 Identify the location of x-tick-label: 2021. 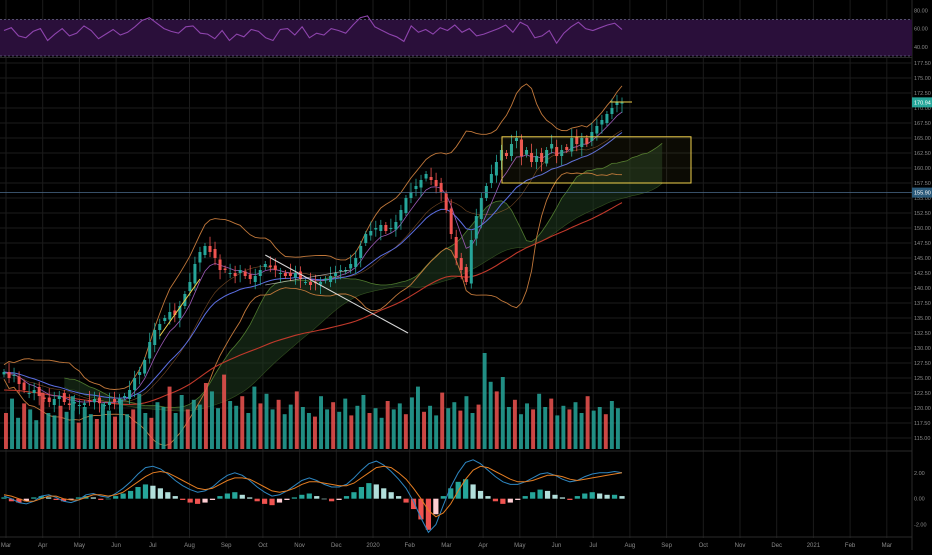
(814, 546).